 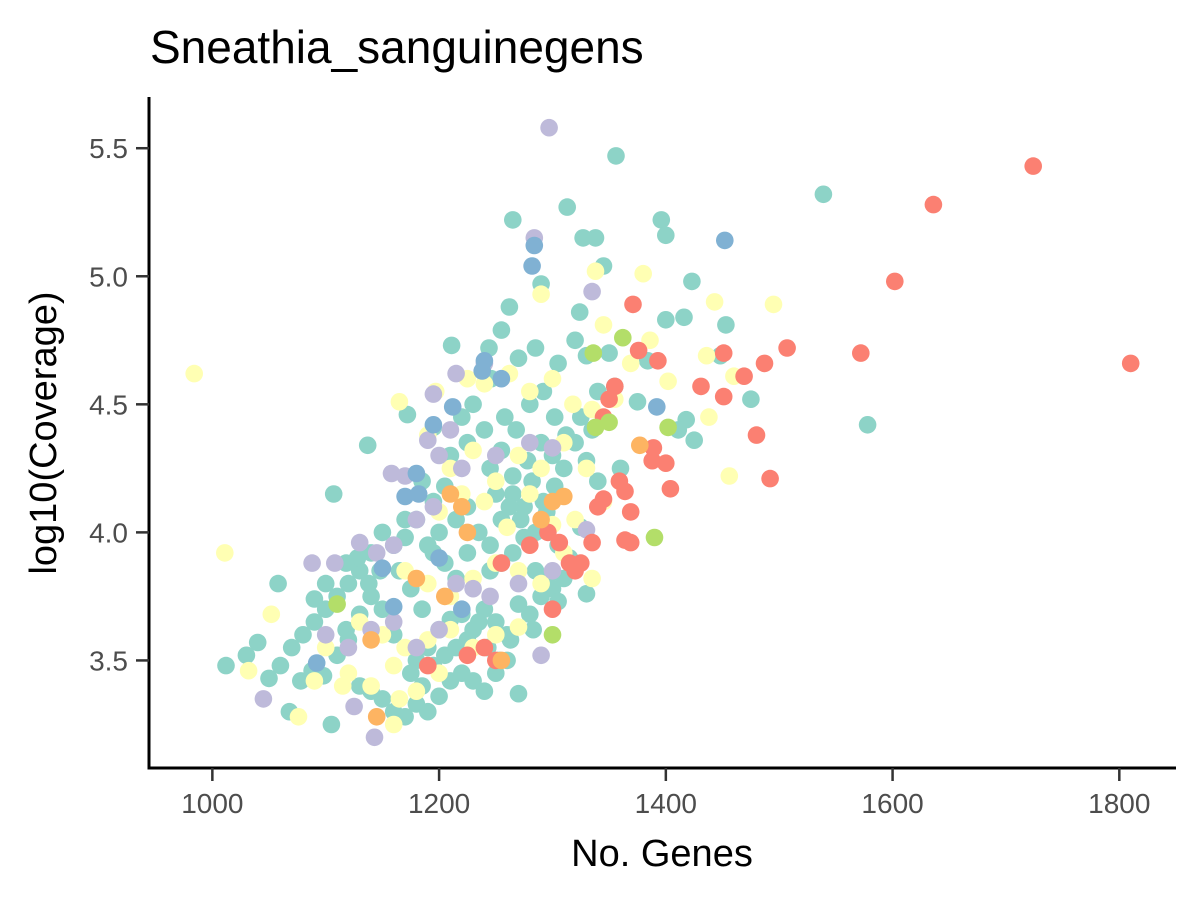 I want to click on chart-title: Sneathia_sanguinegens, so click(x=397, y=47).